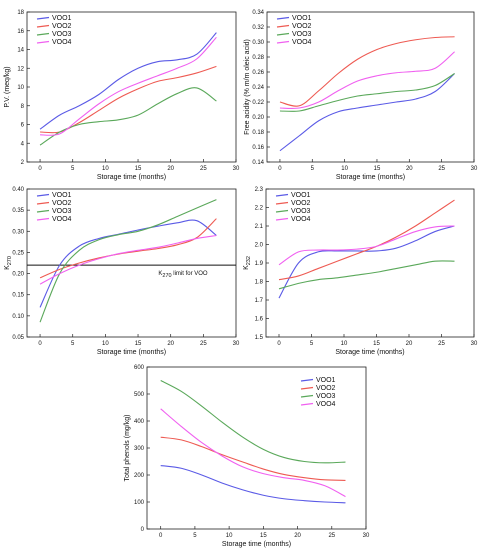 The width and height of the screenshot is (485, 550). What do you see at coordinates (258, 118) in the screenshot?
I see `y-tick-label: 0.20` at bounding box center [258, 118].